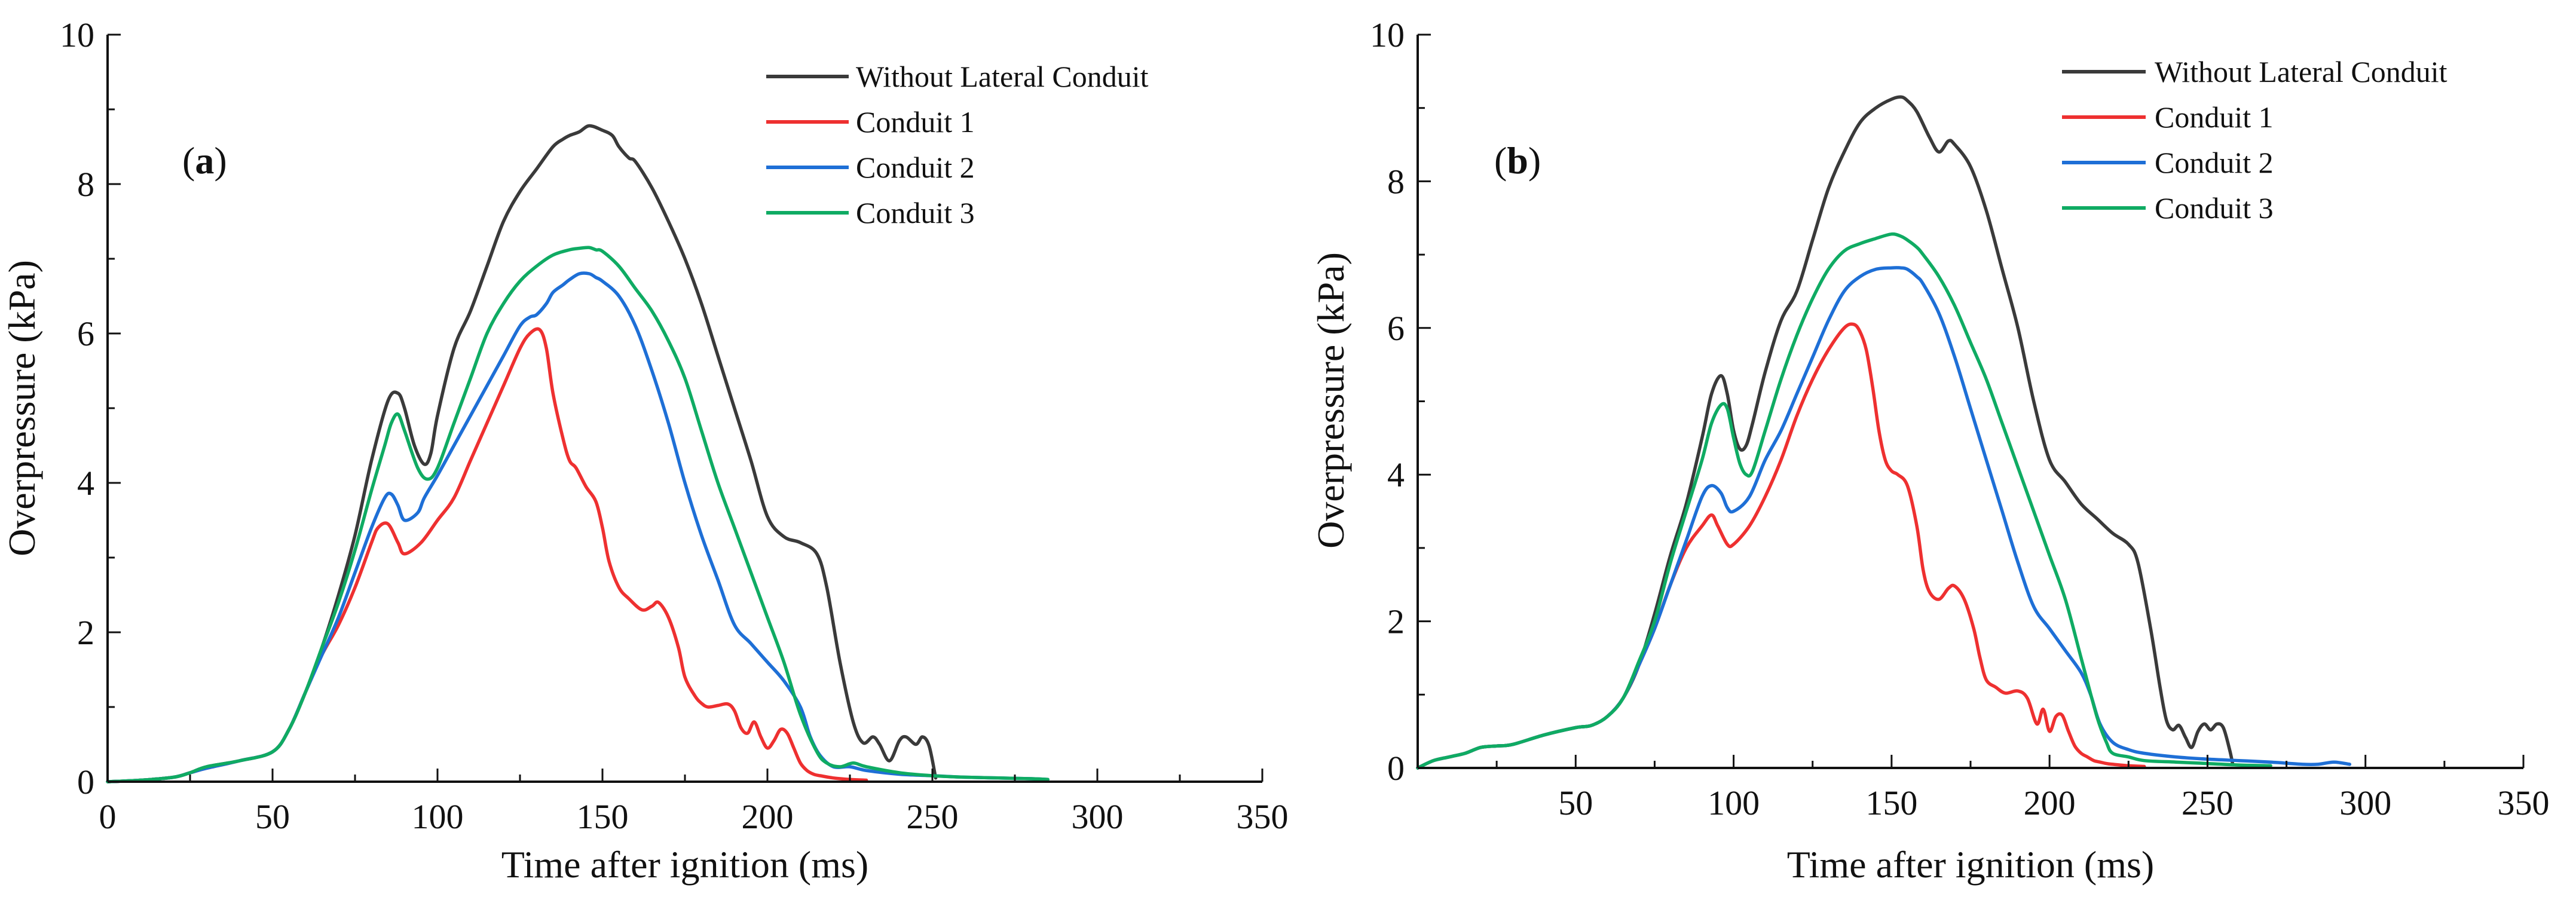 The height and width of the screenshot is (906, 2576). Describe the element at coordinates (108, 817) in the screenshot. I see `x-tick-label: 0` at that location.